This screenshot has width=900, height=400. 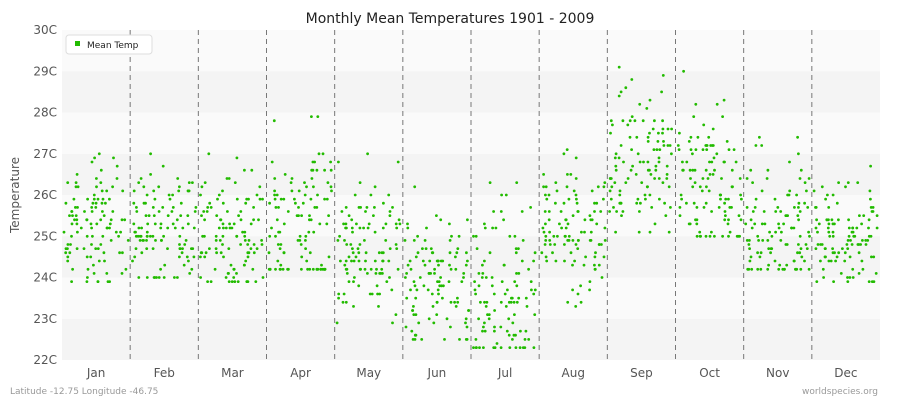 I want to click on y-tick-label: 23C, so click(x=45, y=319).